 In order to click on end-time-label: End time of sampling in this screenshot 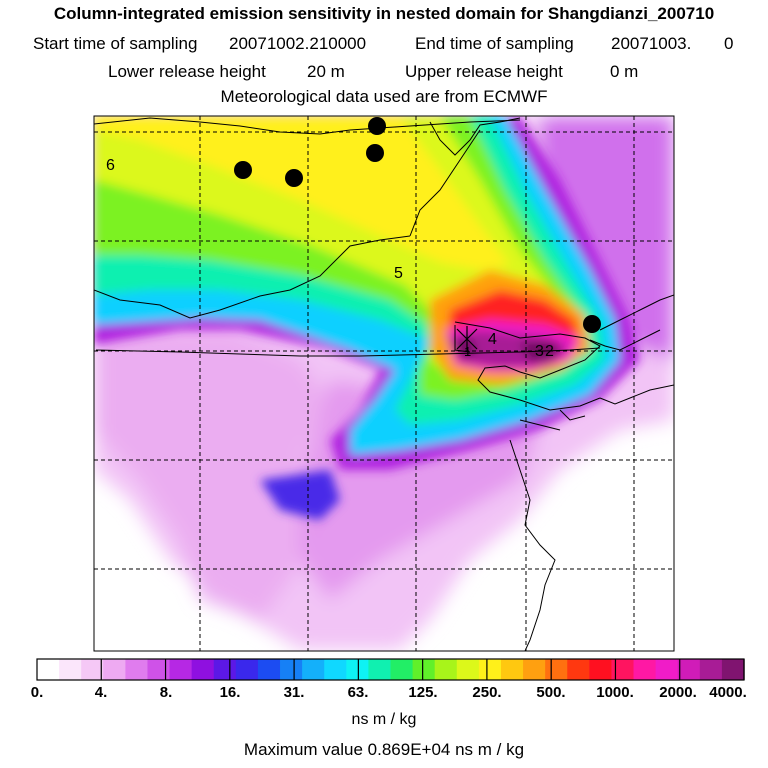, I will do `click(494, 43)`.